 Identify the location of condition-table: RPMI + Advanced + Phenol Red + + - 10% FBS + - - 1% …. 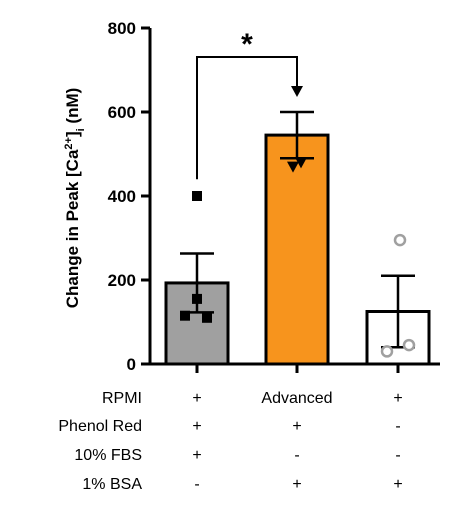
(230, 441).